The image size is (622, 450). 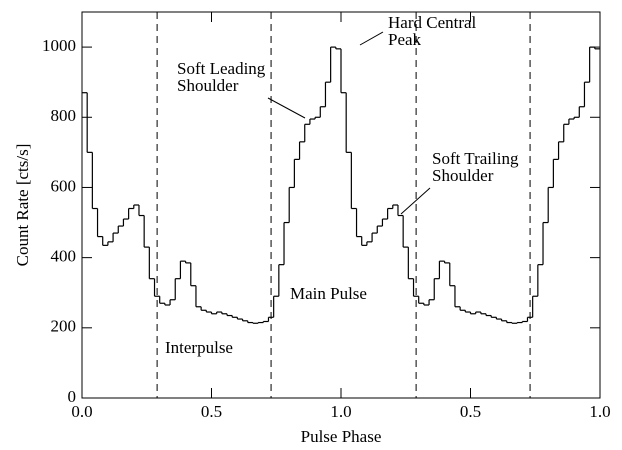 I want to click on annotation: Soft Trailing, so click(x=475, y=158).